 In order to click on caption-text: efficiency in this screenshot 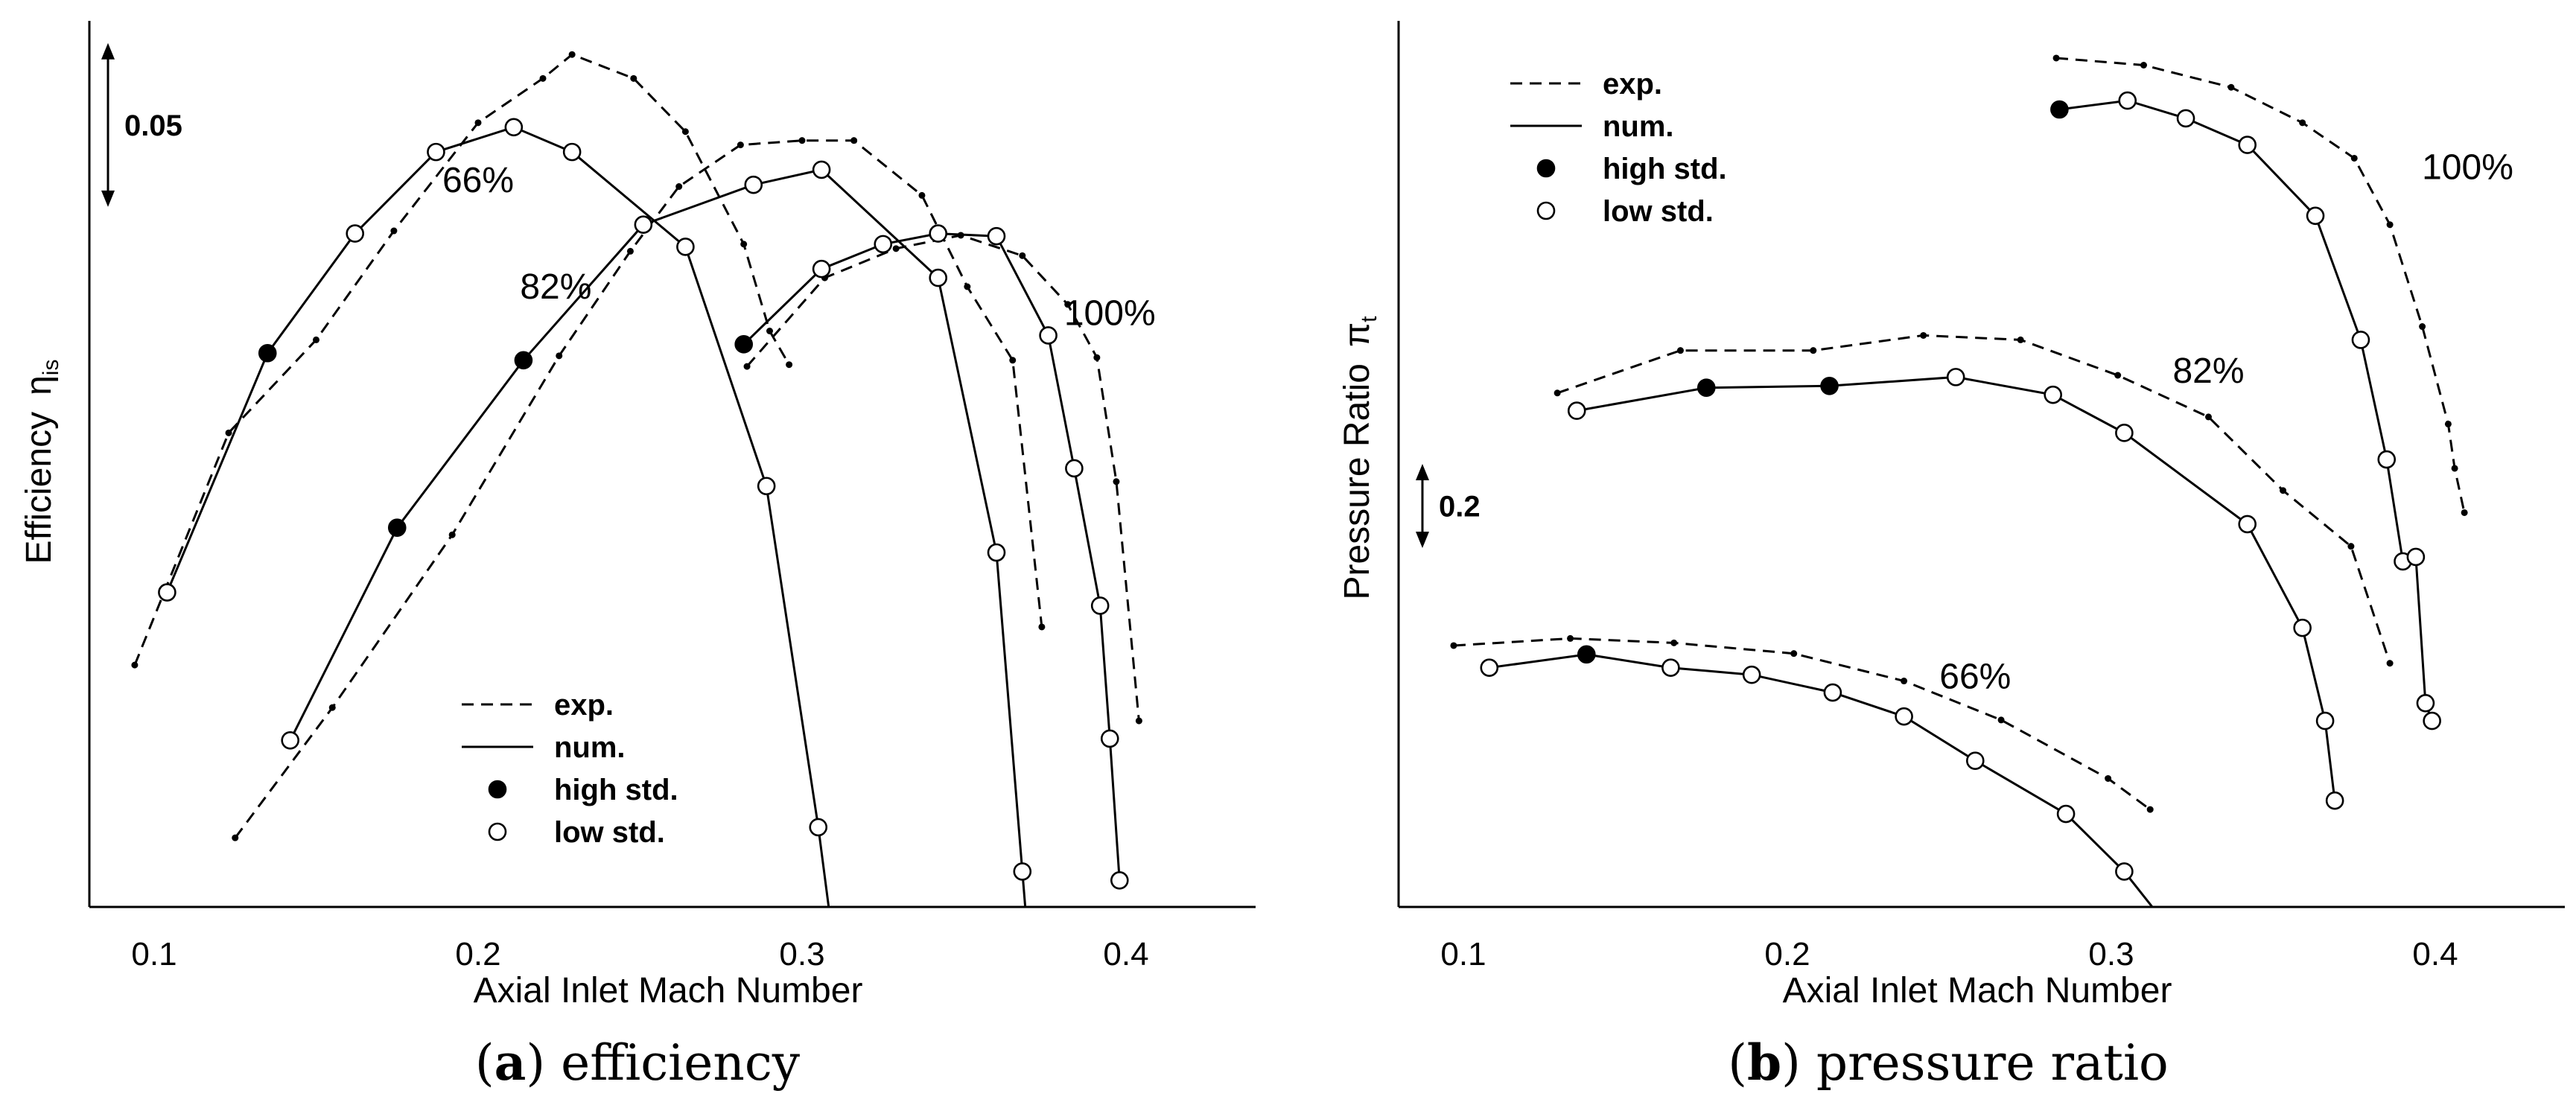, I will do `click(681, 1063)`.